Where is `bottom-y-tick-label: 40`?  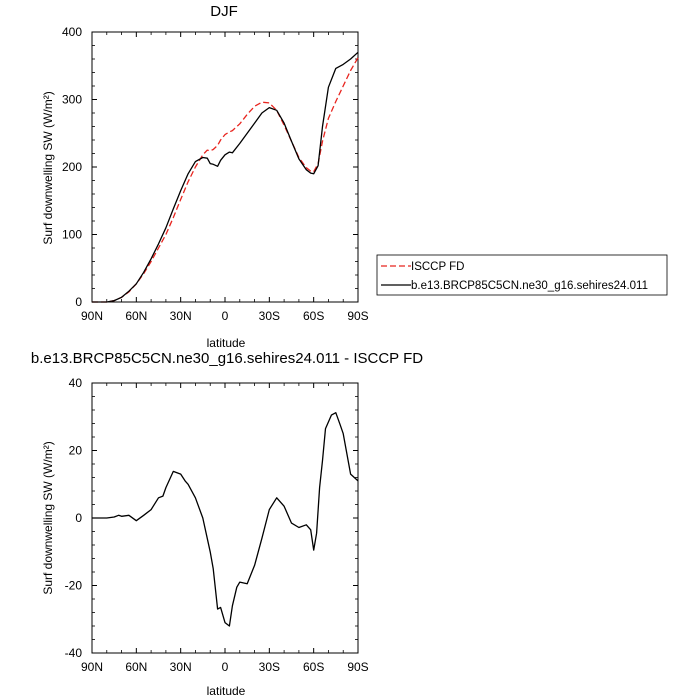
bottom-y-tick-label: 40 is located at coordinates (76, 383).